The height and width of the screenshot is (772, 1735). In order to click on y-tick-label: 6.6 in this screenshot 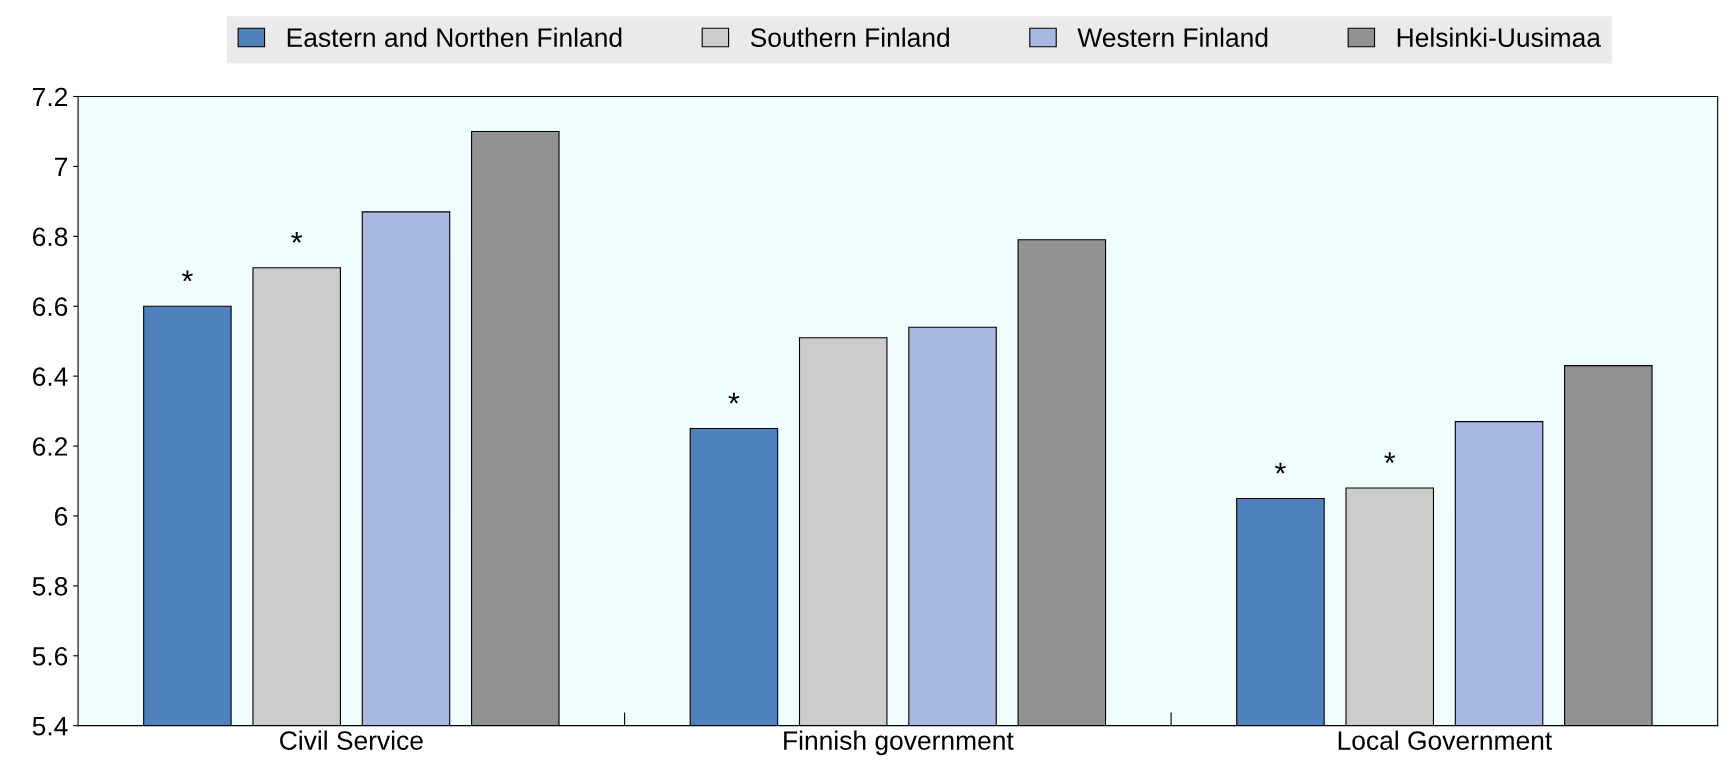, I will do `click(50, 307)`.